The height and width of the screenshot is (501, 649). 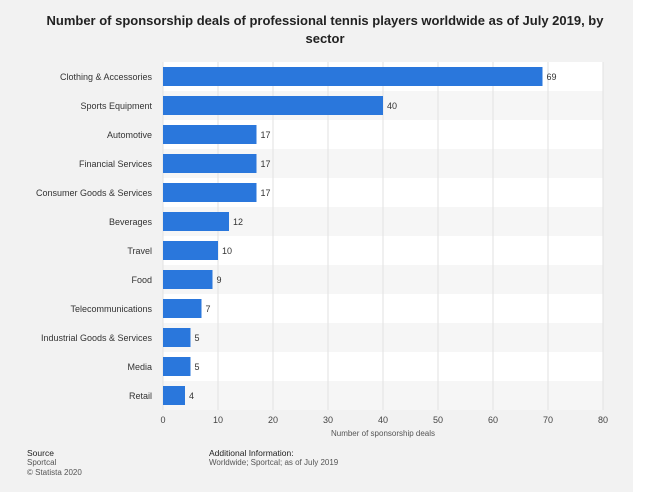 I want to click on value-label: 4, so click(x=191, y=396).